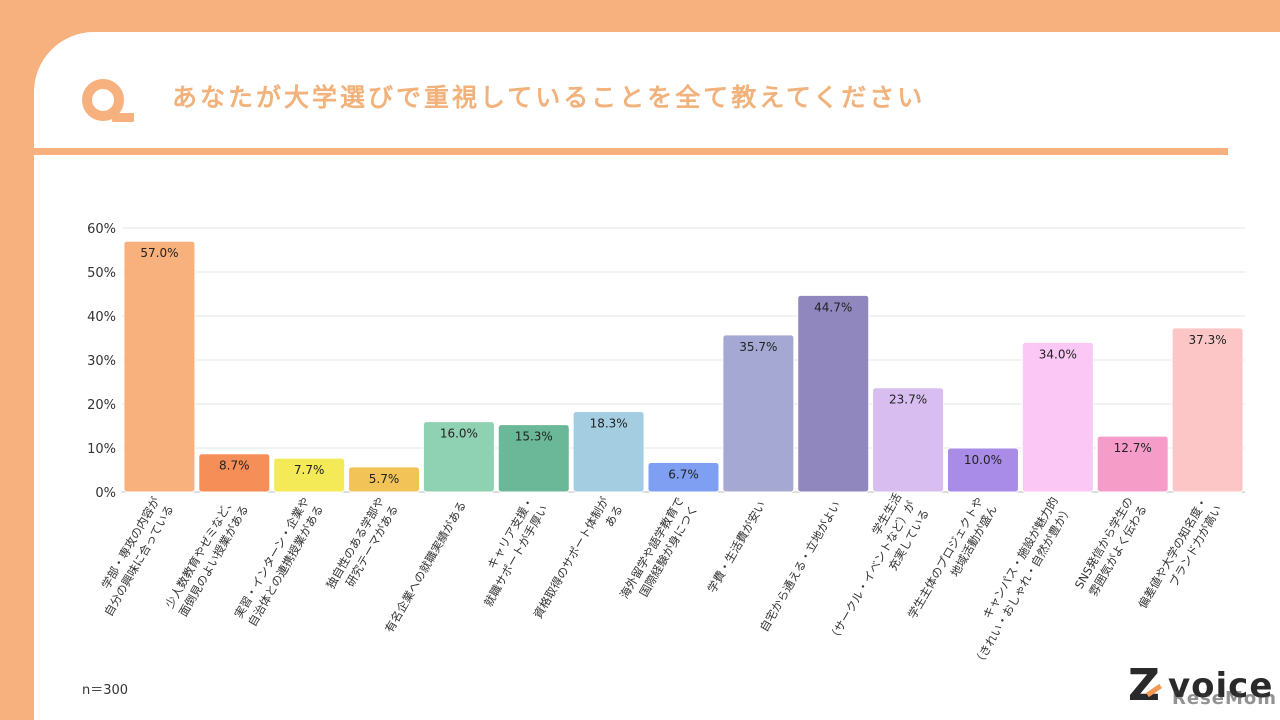  I want to click on zvoice-logo: Z voice ReseMom, so click(1203, 686).